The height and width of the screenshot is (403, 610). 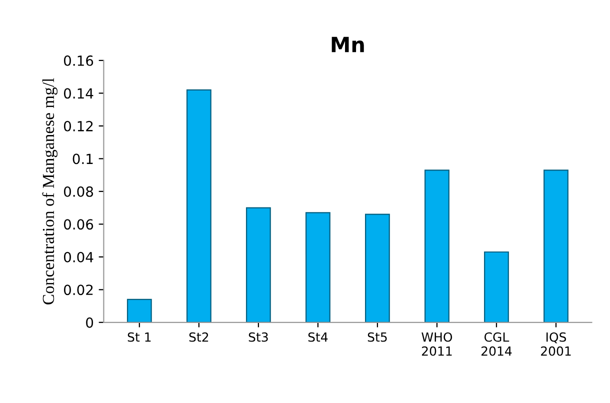 I want to click on x-tick-label: St5, so click(x=377, y=337).